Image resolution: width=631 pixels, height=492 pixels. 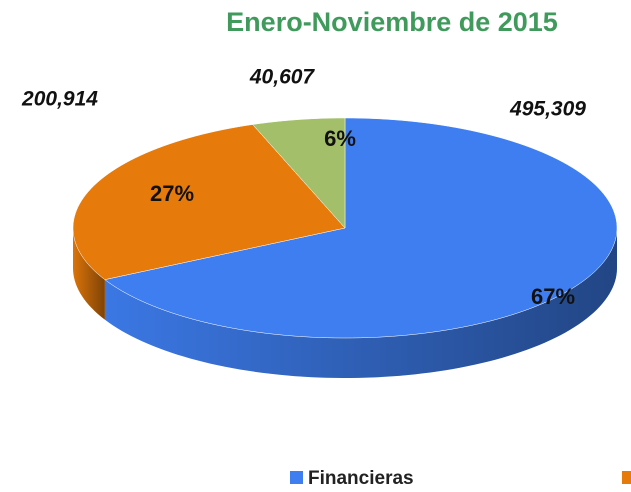 What do you see at coordinates (89, 274) in the screenshot?
I see `pie-side-shade` at bounding box center [89, 274].